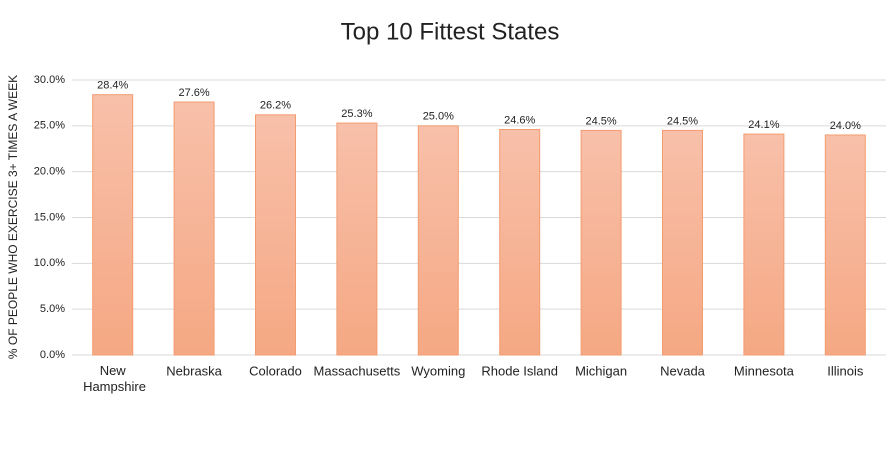 This screenshot has width=896, height=471. What do you see at coordinates (49, 217) in the screenshot?
I see `y-tick-label: 15.0%` at bounding box center [49, 217].